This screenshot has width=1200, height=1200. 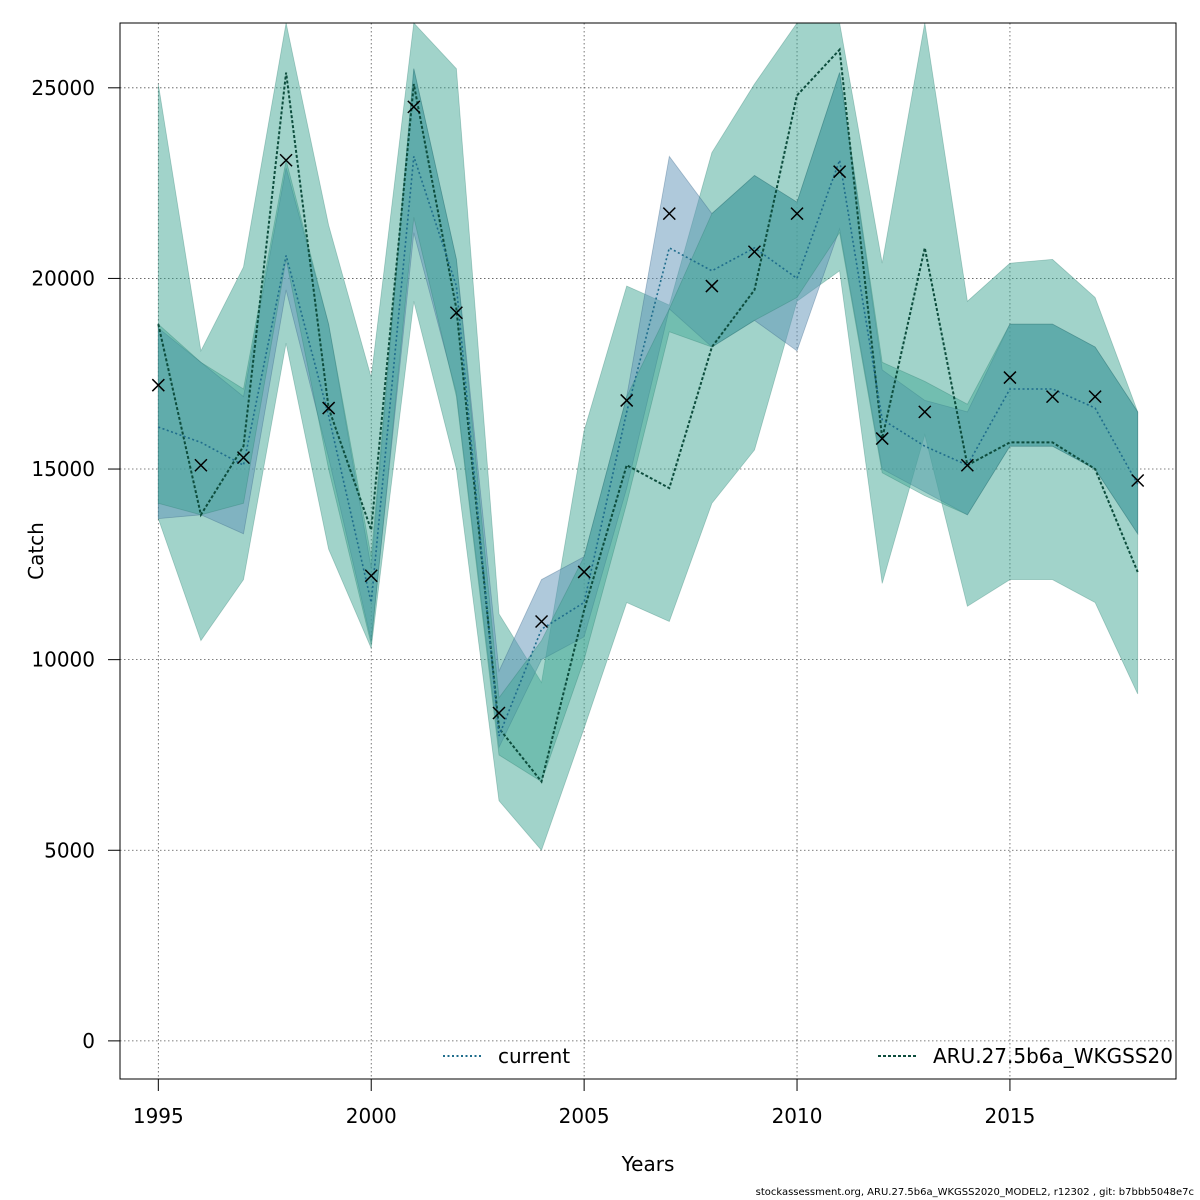 I want to click on y-tick-label: 0, so click(x=88, y=1041).